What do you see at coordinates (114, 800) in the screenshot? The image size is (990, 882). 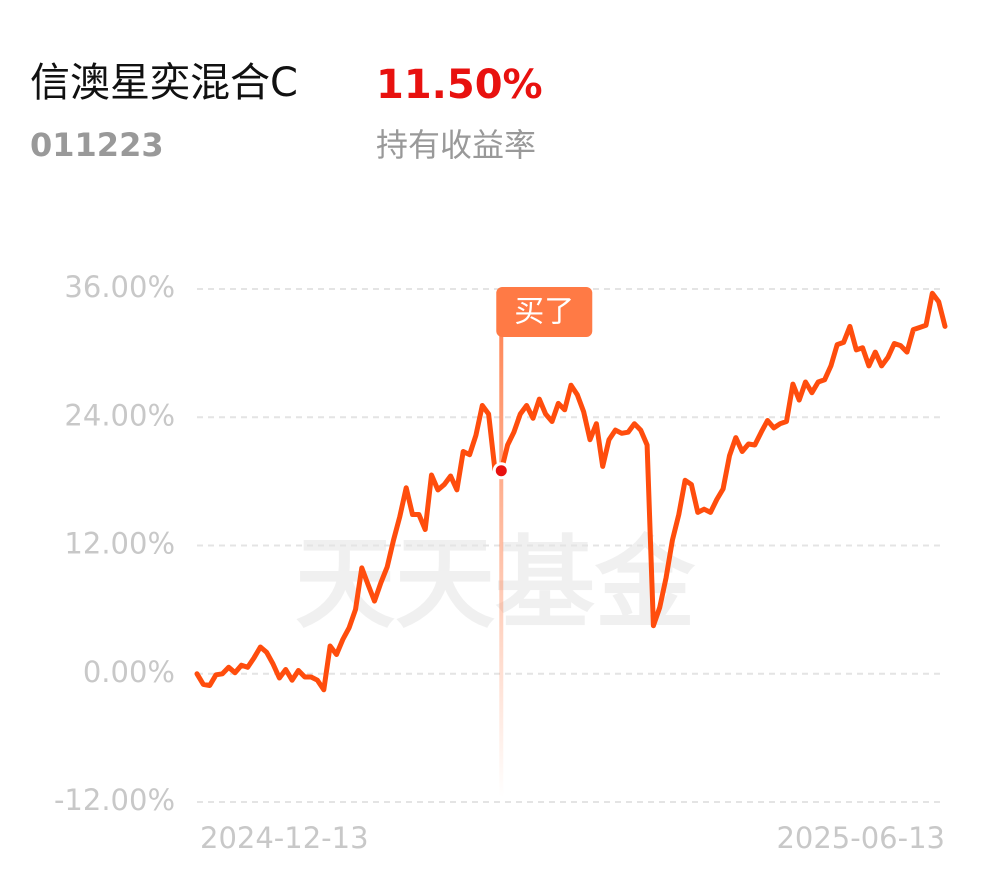 I see `y-tick-label: -12.00%` at bounding box center [114, 800].